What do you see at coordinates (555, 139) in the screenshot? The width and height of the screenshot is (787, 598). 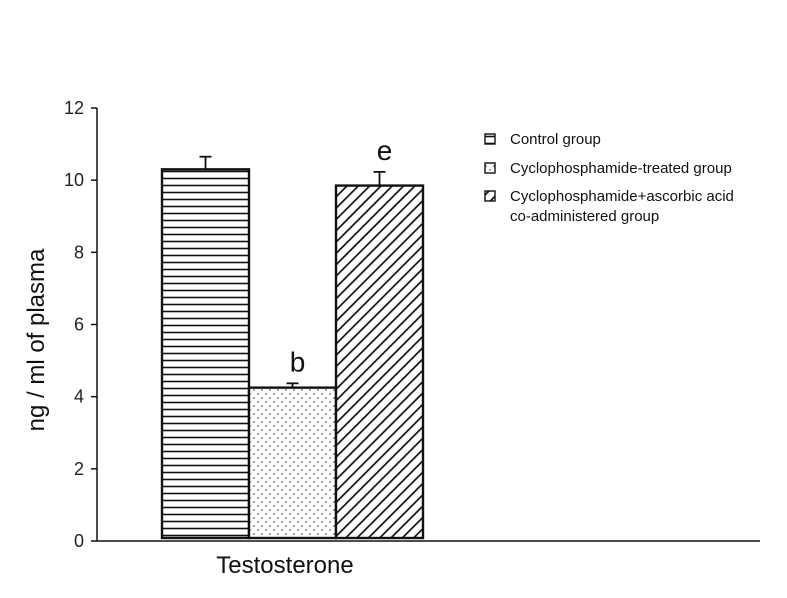 I see `legend-label: Control group` at bounding box center [555, 139].